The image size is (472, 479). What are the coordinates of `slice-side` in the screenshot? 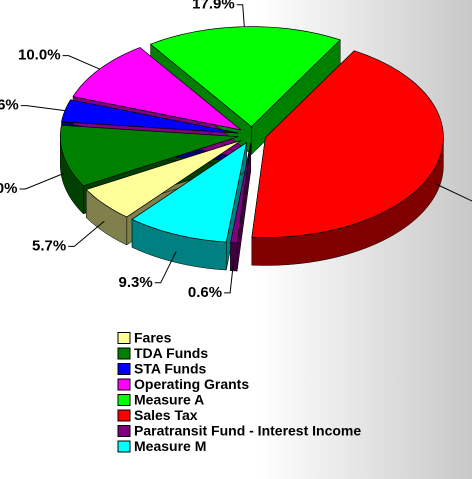 It's located at (234, 257).